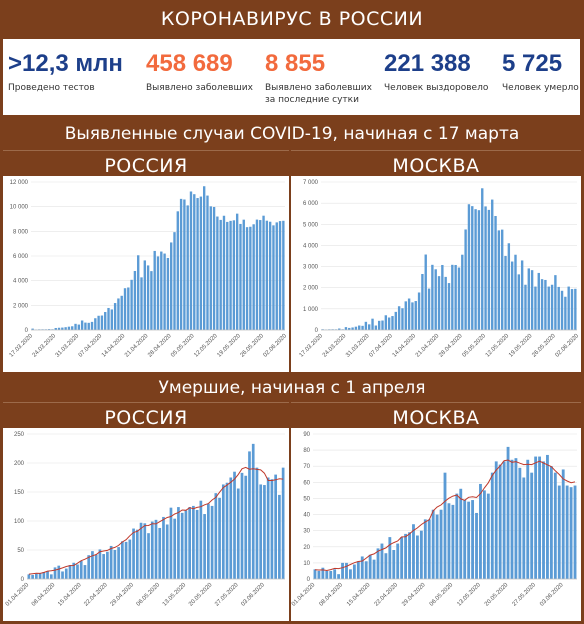 This screenshot has width=584, height=624. I want to click on x-tick-label: 15.04.2020, so click(70, 595).